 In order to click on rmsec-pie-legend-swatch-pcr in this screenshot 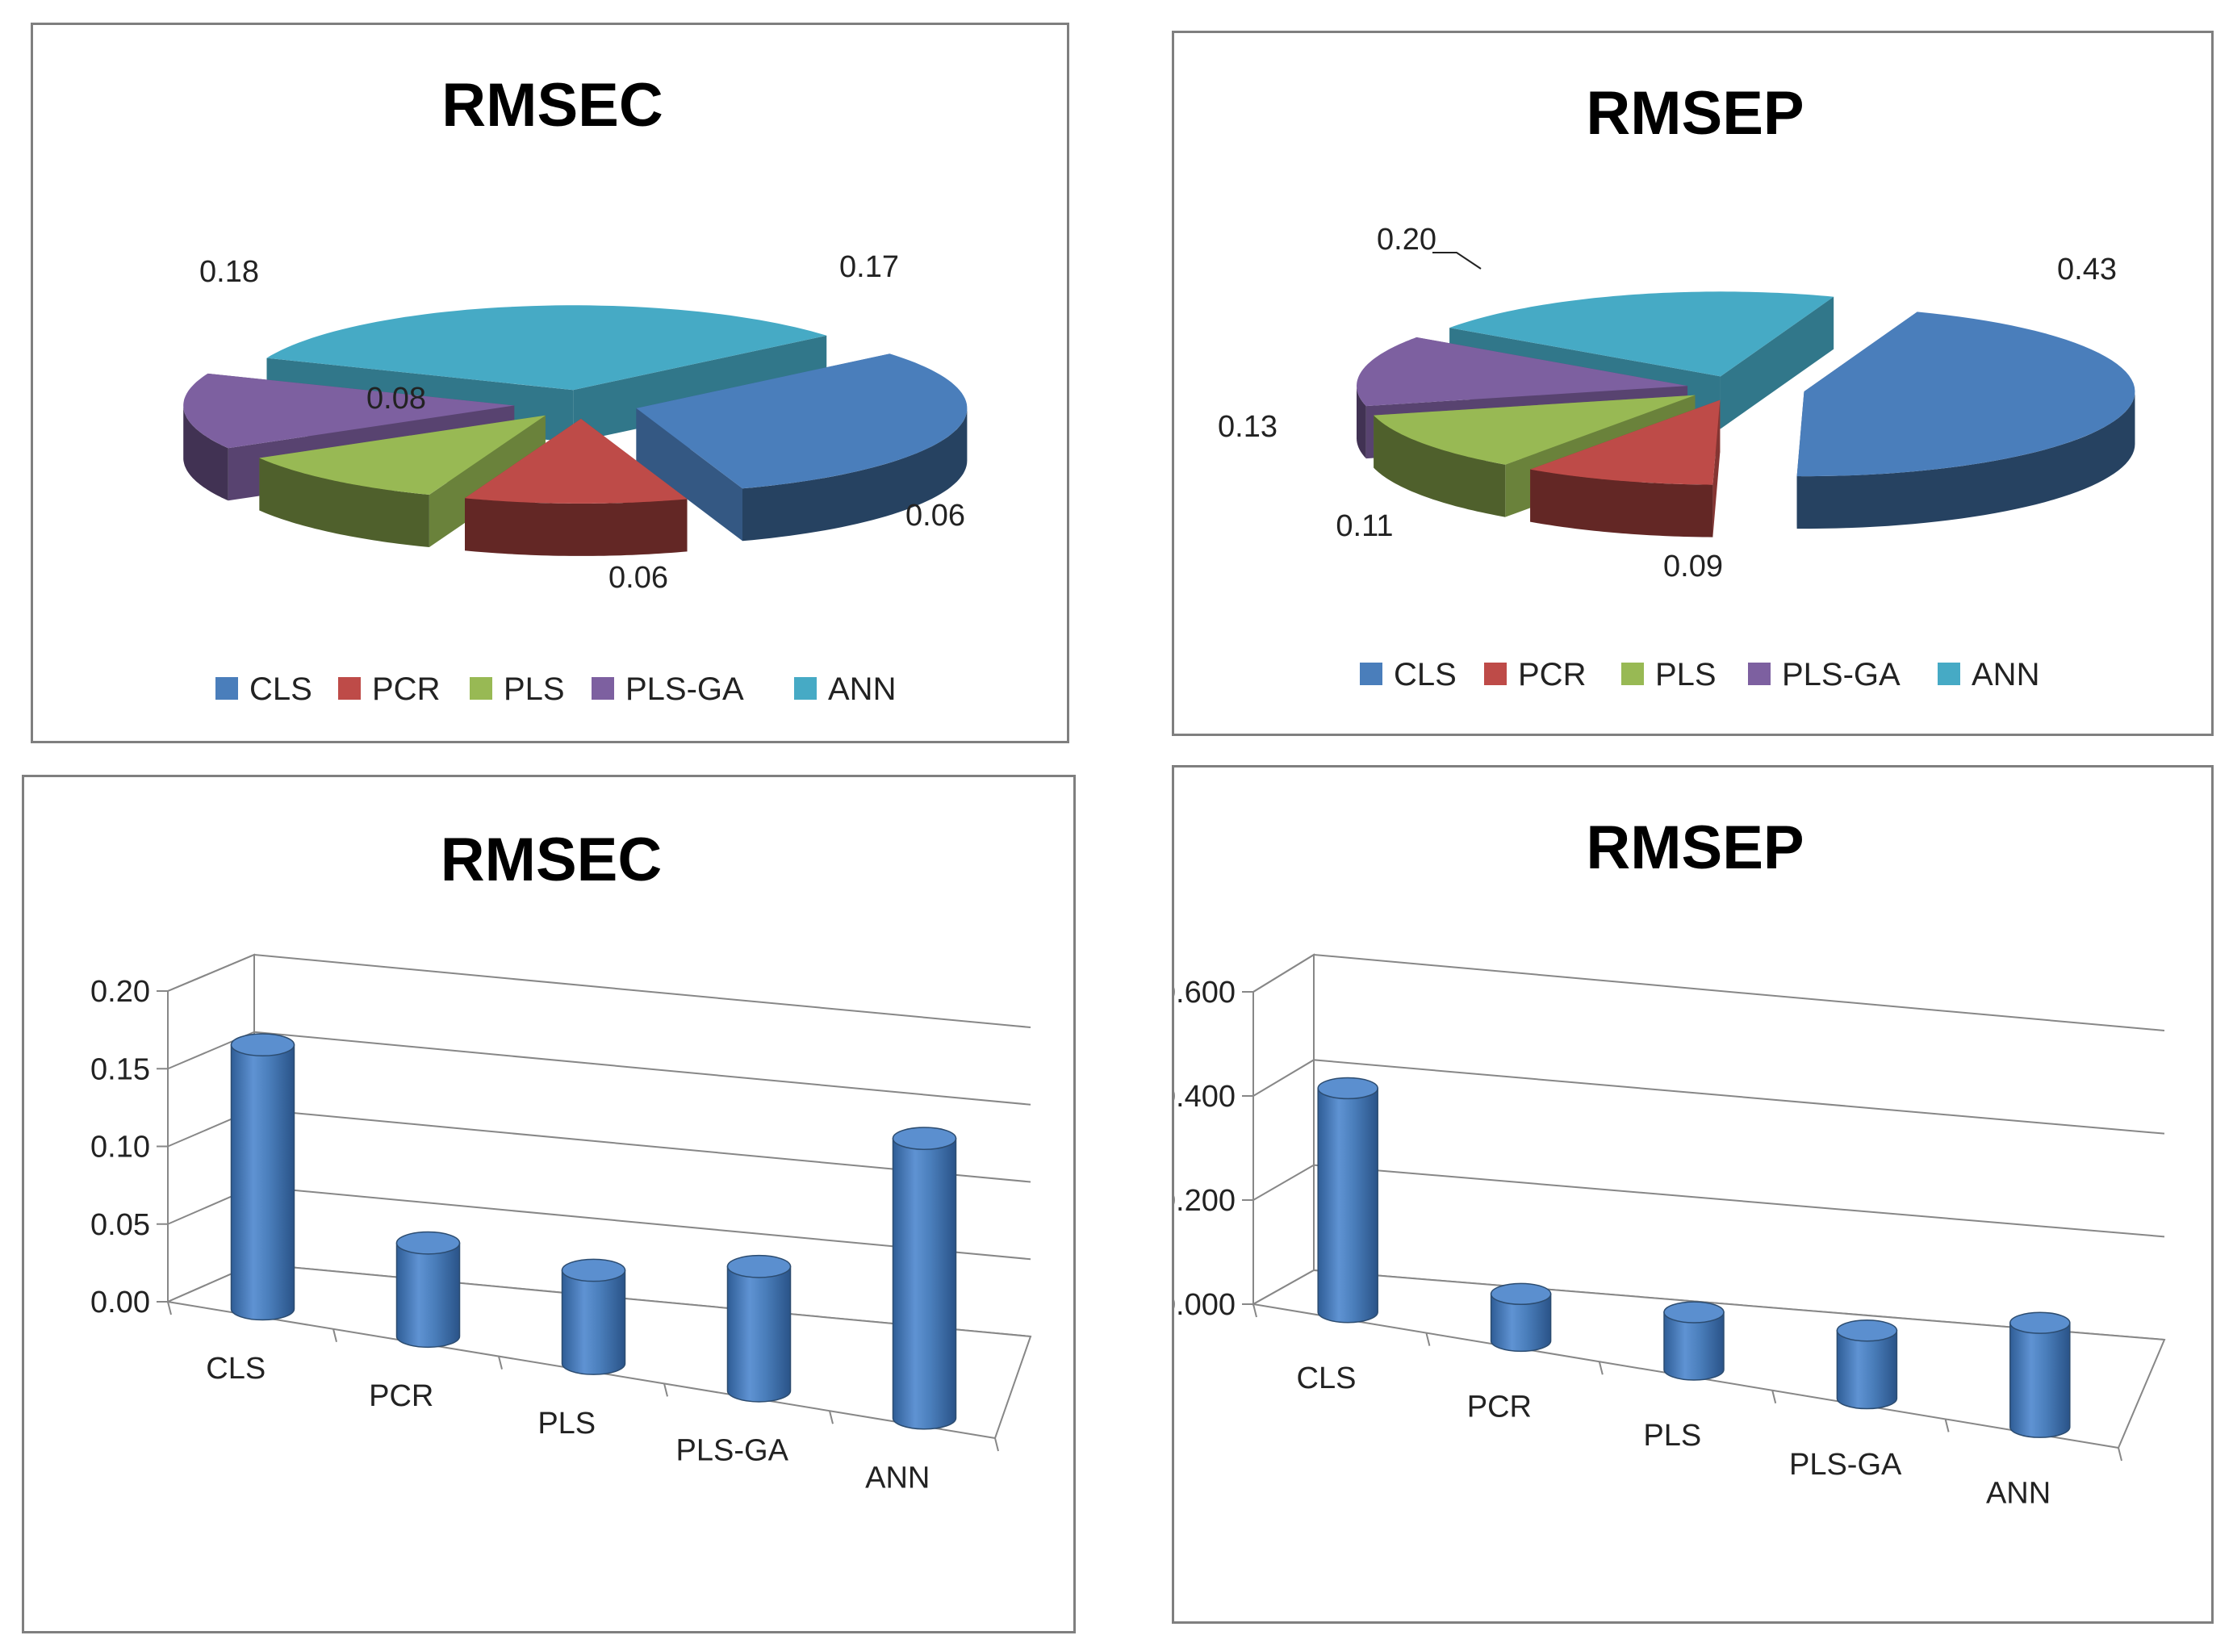, I will do `click(349, 688)`.